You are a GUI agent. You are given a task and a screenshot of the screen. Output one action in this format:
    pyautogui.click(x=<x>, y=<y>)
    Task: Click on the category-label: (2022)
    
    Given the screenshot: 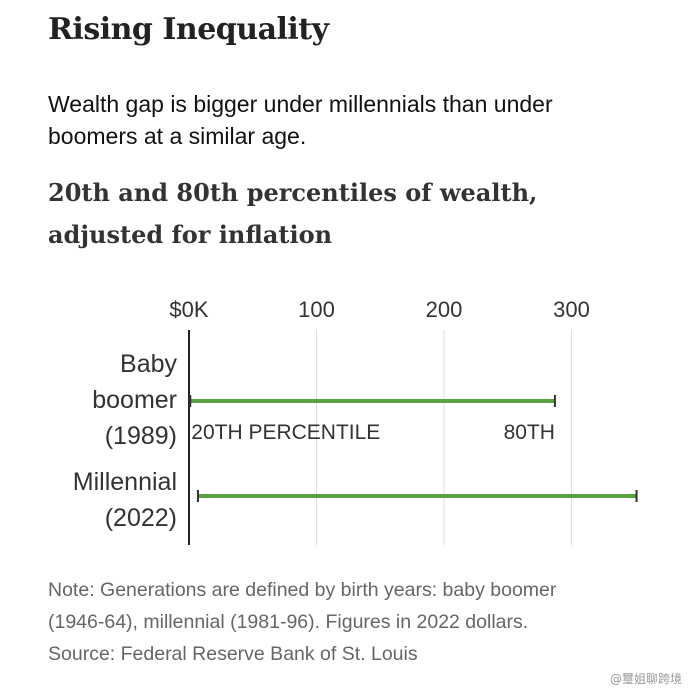 What is the action you would take?
    pyautogui.click(x=141, y=518)
    